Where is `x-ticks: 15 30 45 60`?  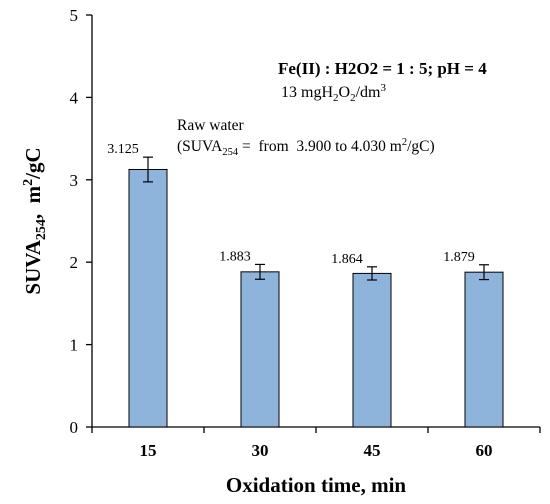 x-ticks: 15 30 45 60 is located at coordinates (316, 443).